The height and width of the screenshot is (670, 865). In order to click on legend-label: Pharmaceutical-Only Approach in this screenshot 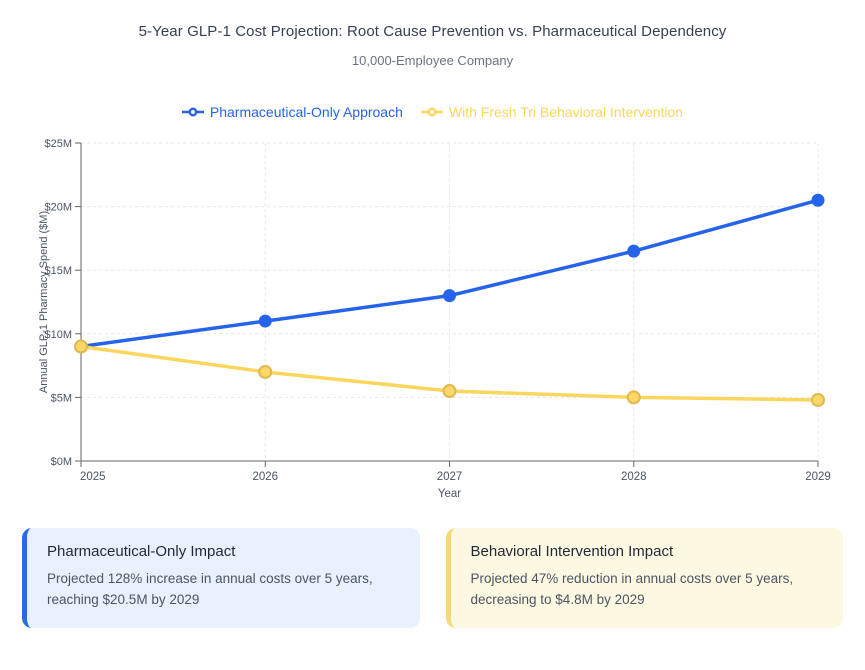, I will do `click(306, 112)`.